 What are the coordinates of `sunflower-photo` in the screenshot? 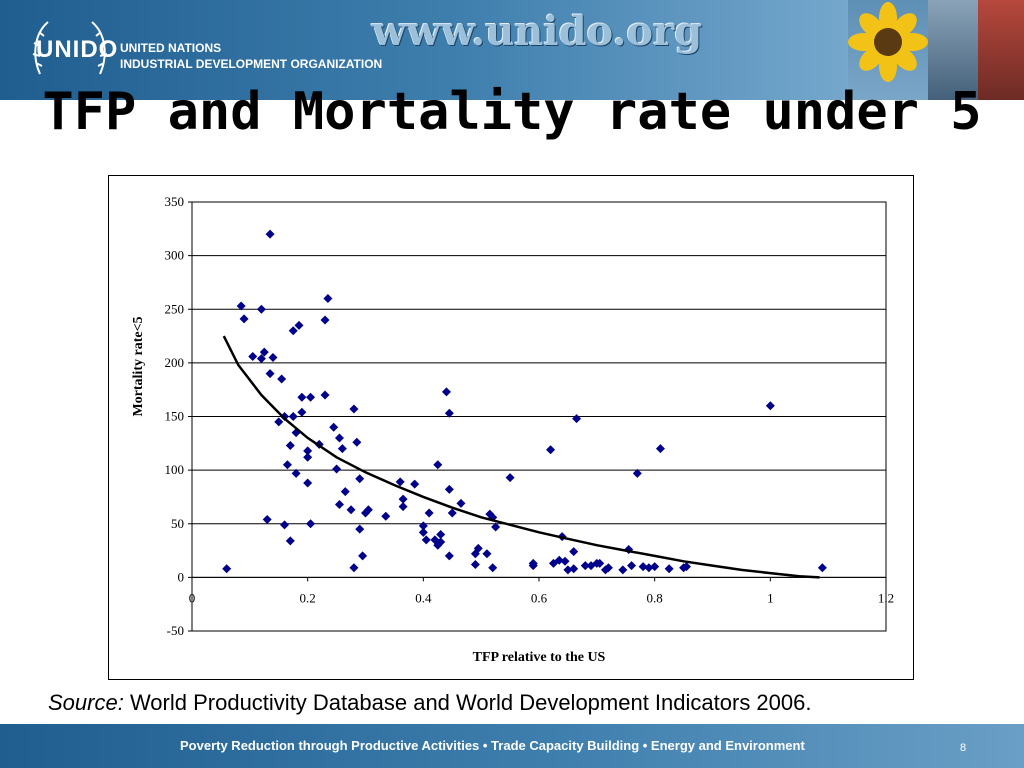 It's located at (888, 50).